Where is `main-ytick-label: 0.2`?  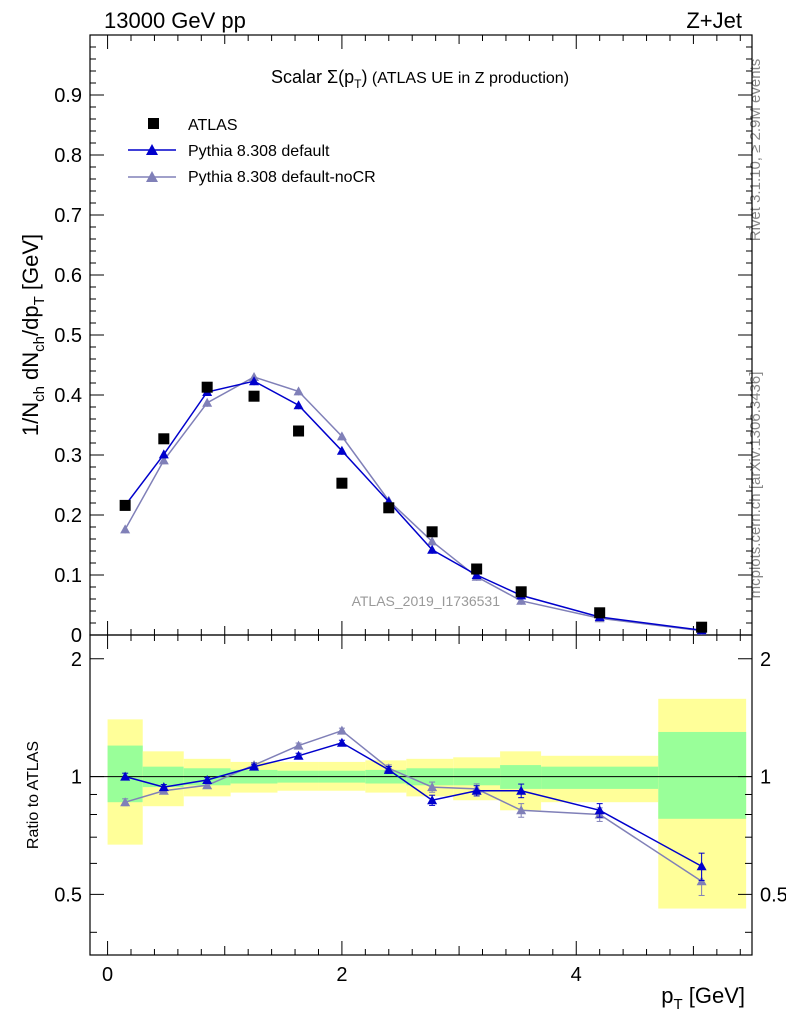
main-ytick-label: 0.2 is located at coordinates (68, 516).